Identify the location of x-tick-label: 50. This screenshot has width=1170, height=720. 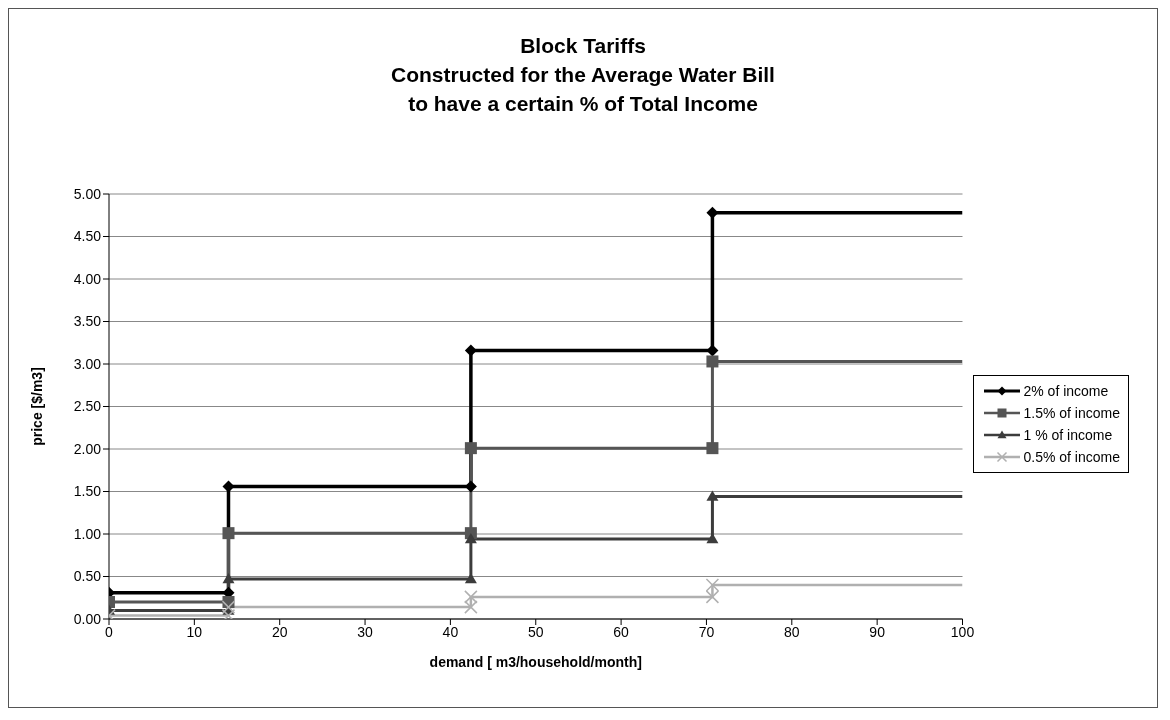
(535, 631).